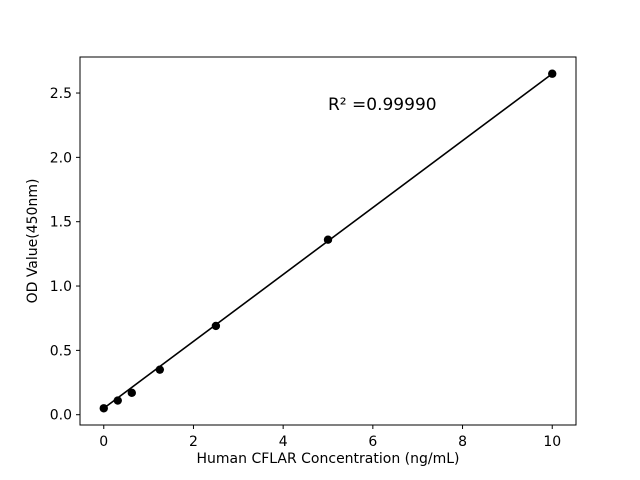 This screenshot has height=480, width=640. What do you see at coordinates (61, 351) in the screenshot?
I see `y-tick-label: 0.5` at bounding box center [61, 351].